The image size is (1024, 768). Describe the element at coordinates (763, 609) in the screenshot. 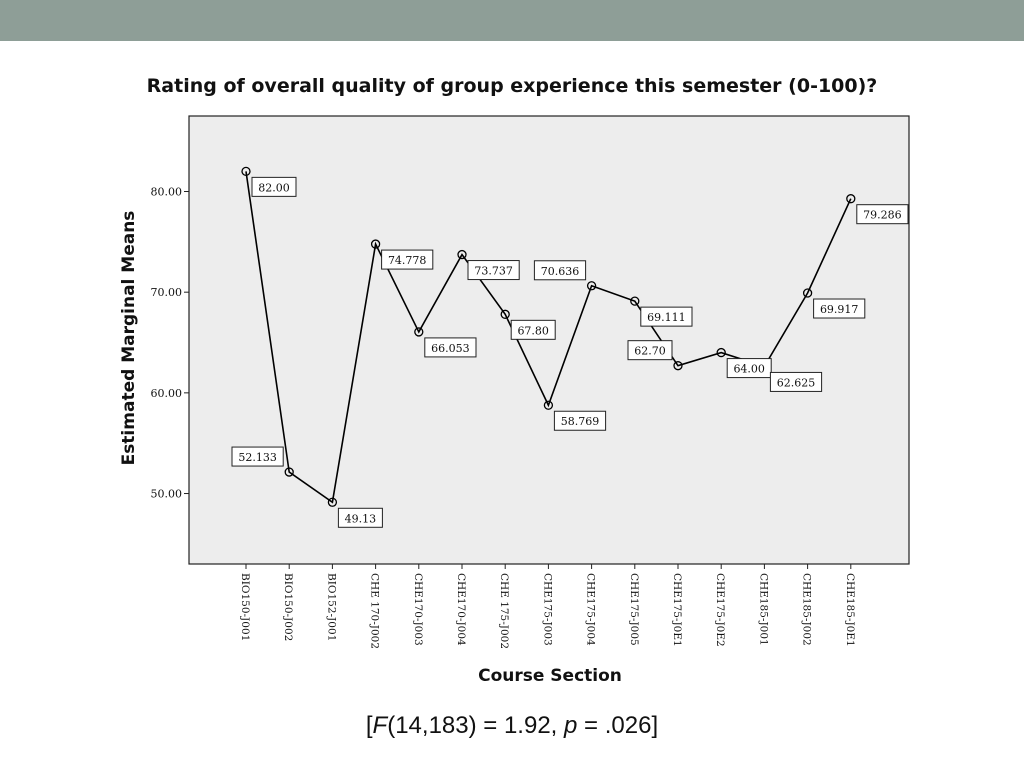

I see `x-tick-label: CHE185-J001` at that location.